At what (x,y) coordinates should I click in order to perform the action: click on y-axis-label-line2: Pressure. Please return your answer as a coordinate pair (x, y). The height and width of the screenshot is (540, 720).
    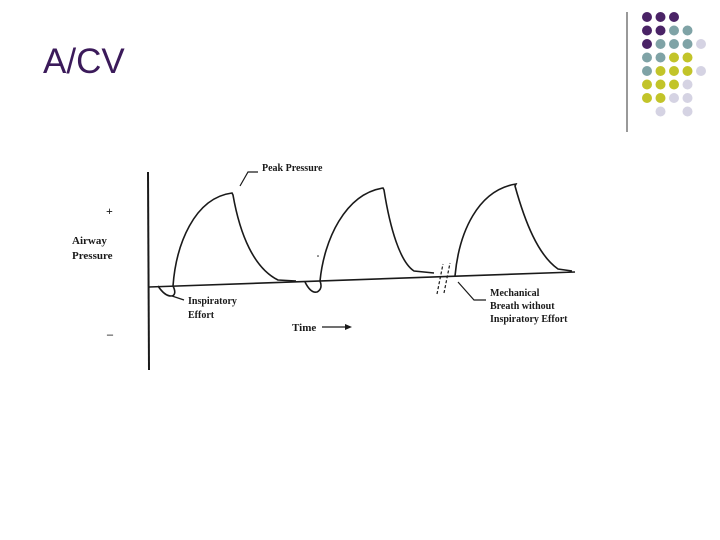
    Looking at the image, I should click on (92, 256).